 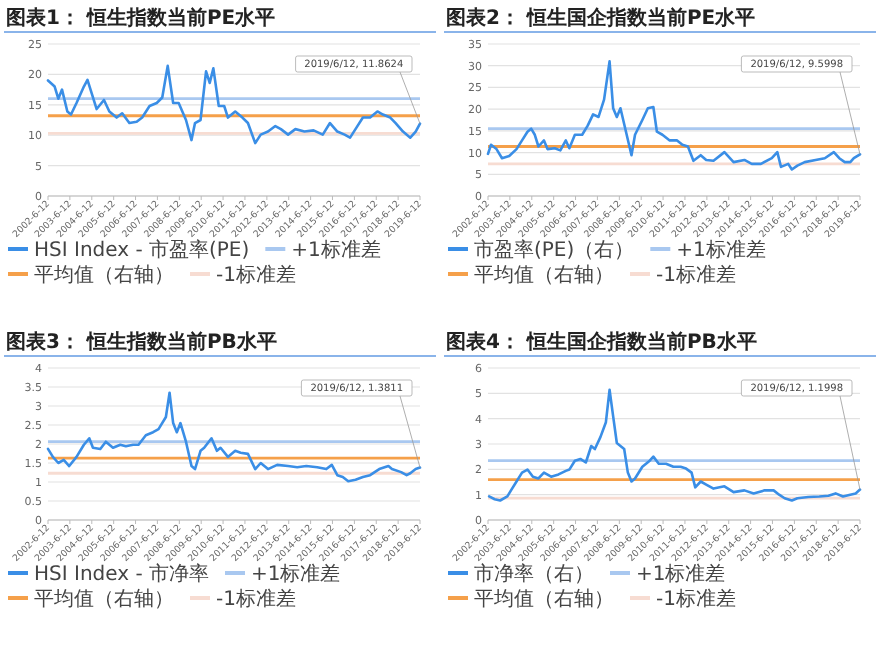 What do you see at coordinates (601, 18) in the screenshot?
I see `chart-title: 图表2： 恒生国企指数当前PE水平` at bounding box center [601, 18].